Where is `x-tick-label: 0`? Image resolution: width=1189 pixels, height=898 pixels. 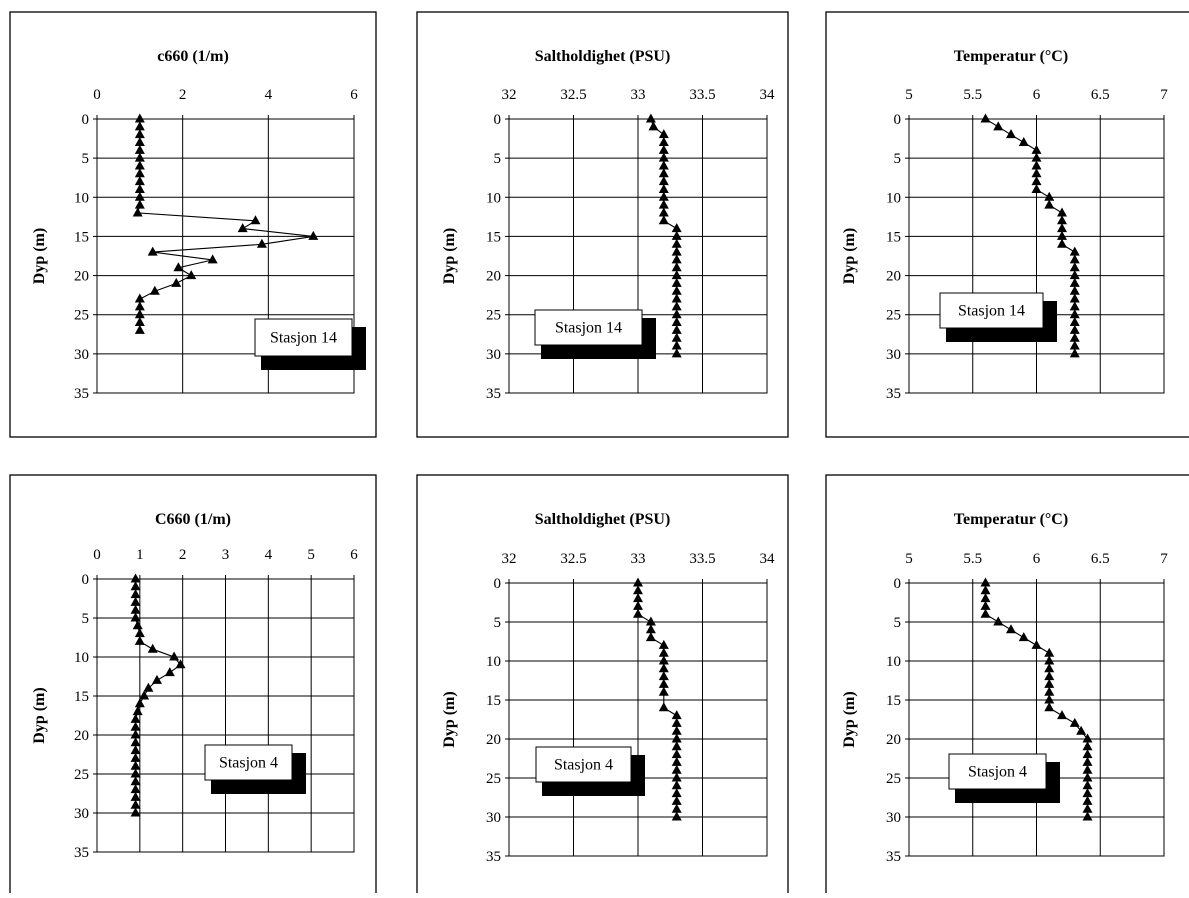 x-tick-label: 0 is located at coordinates (97, 95).